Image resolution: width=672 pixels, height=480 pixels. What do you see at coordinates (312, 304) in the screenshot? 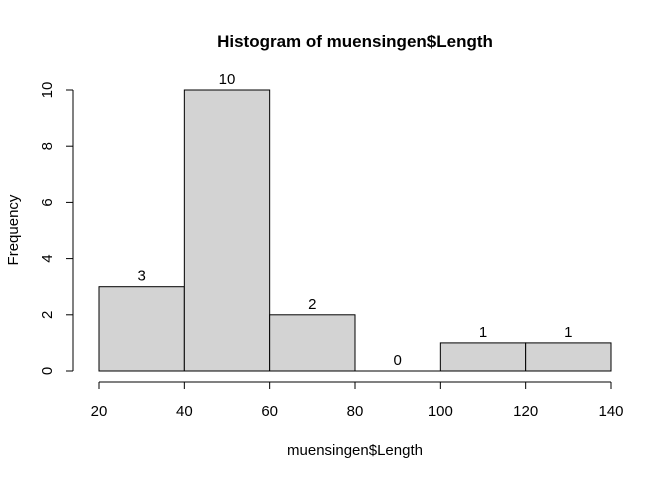
I see `bar-count-label-2: 2` at bounding box center [312, 304].